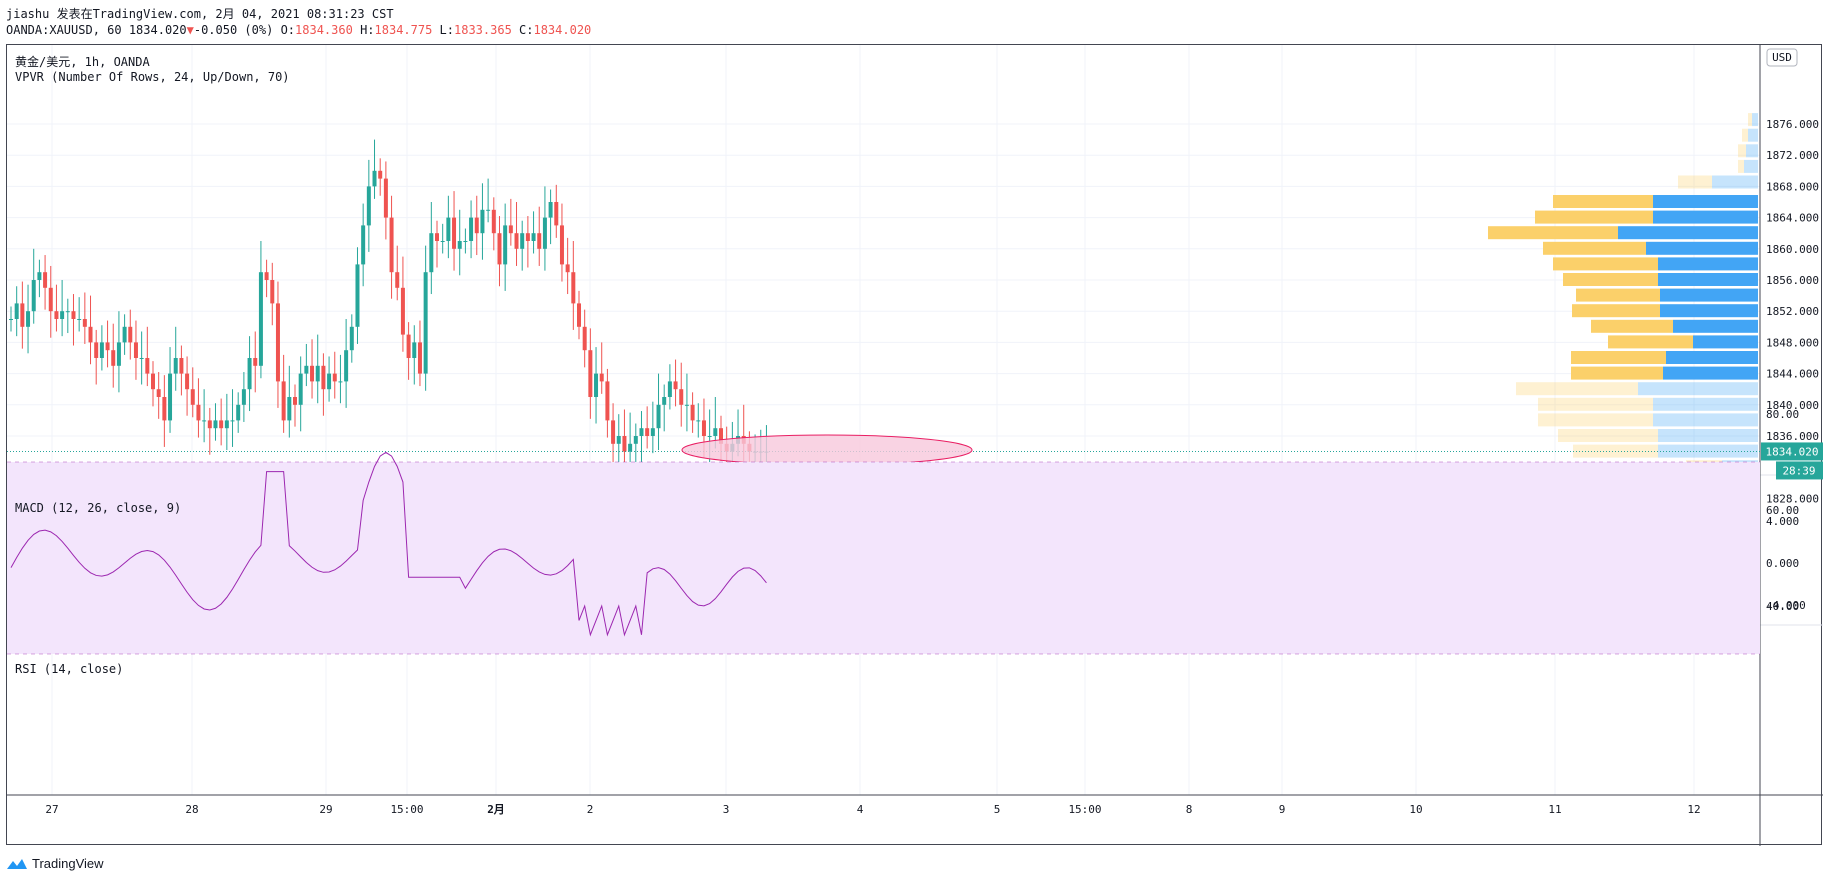 This screenshot has height=883, width=1828. Describe the element at coordinates (82, 62) in the screenshot. I see `main-legend-title: 黄金/美元, 1h, OANDA` at that location.